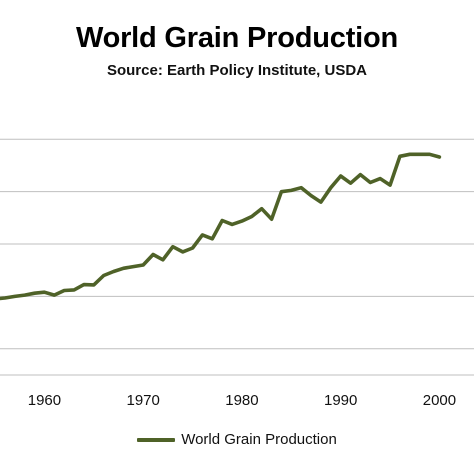  What do you see at coordinates (439, 400) in the screenshot?
I see `x-tick-label-2000: 2000` at bounding box center [439, 400].